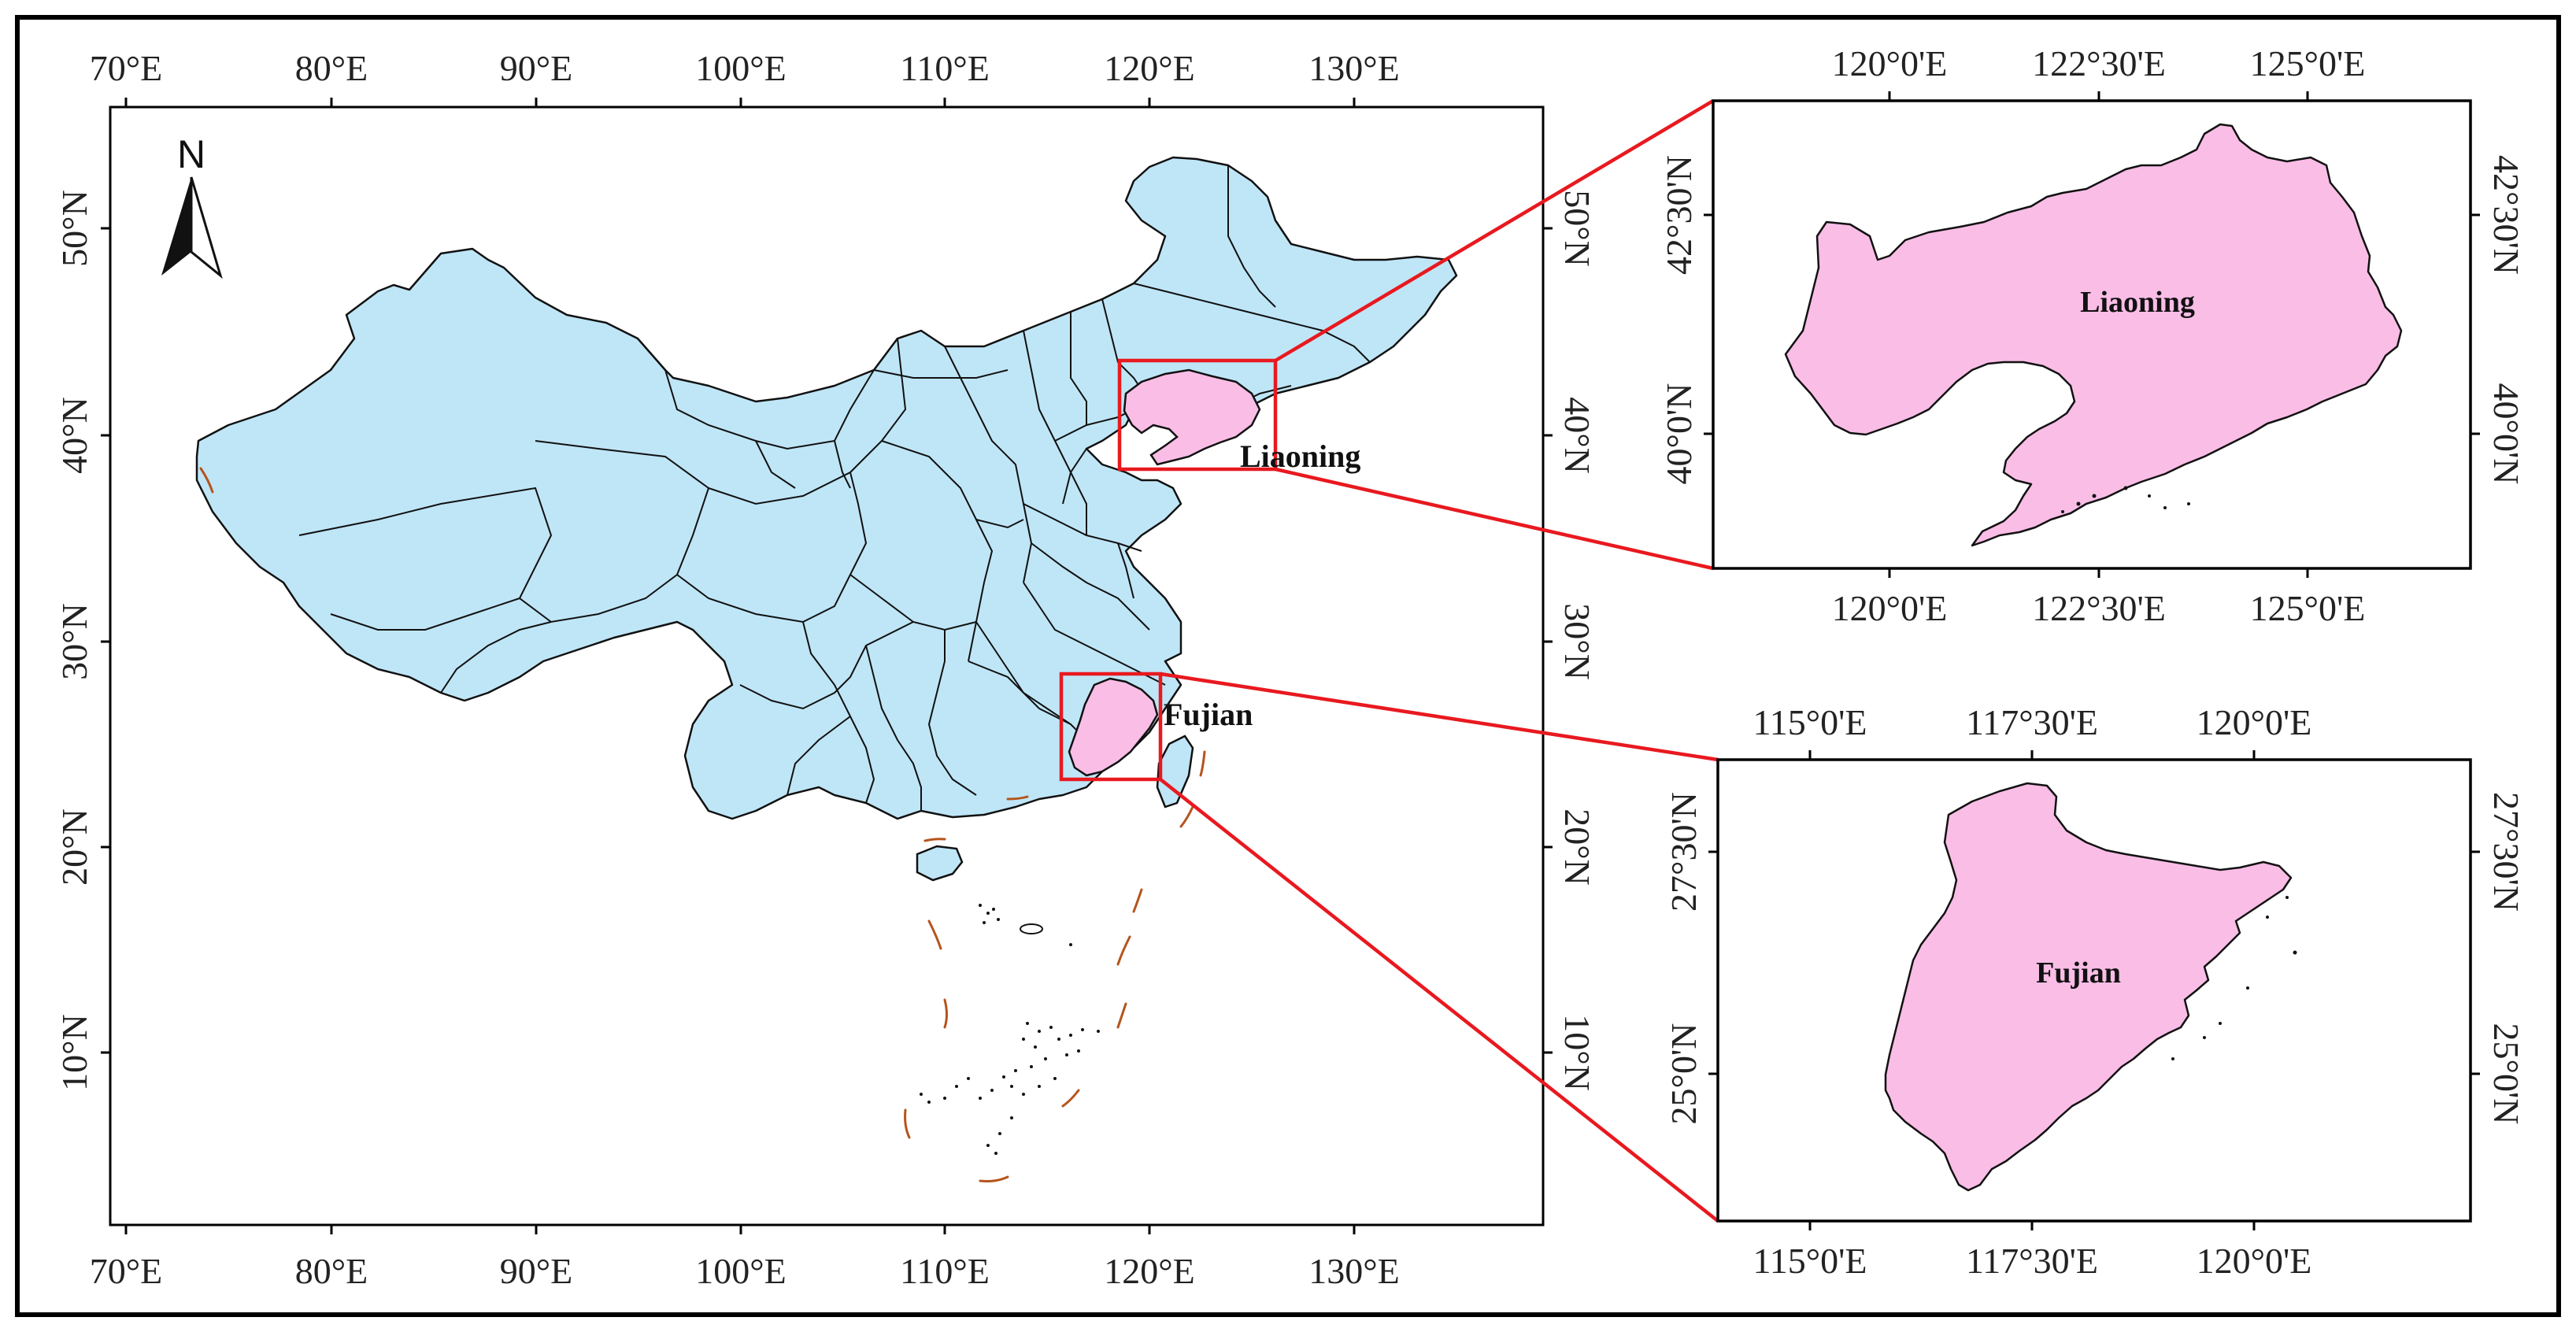 The image size is (2576, 1332). What do you see at coordinates (74, 228) in the screenshot?
I see `main-left-tick: 50°N` at bounding box center [74, 228].